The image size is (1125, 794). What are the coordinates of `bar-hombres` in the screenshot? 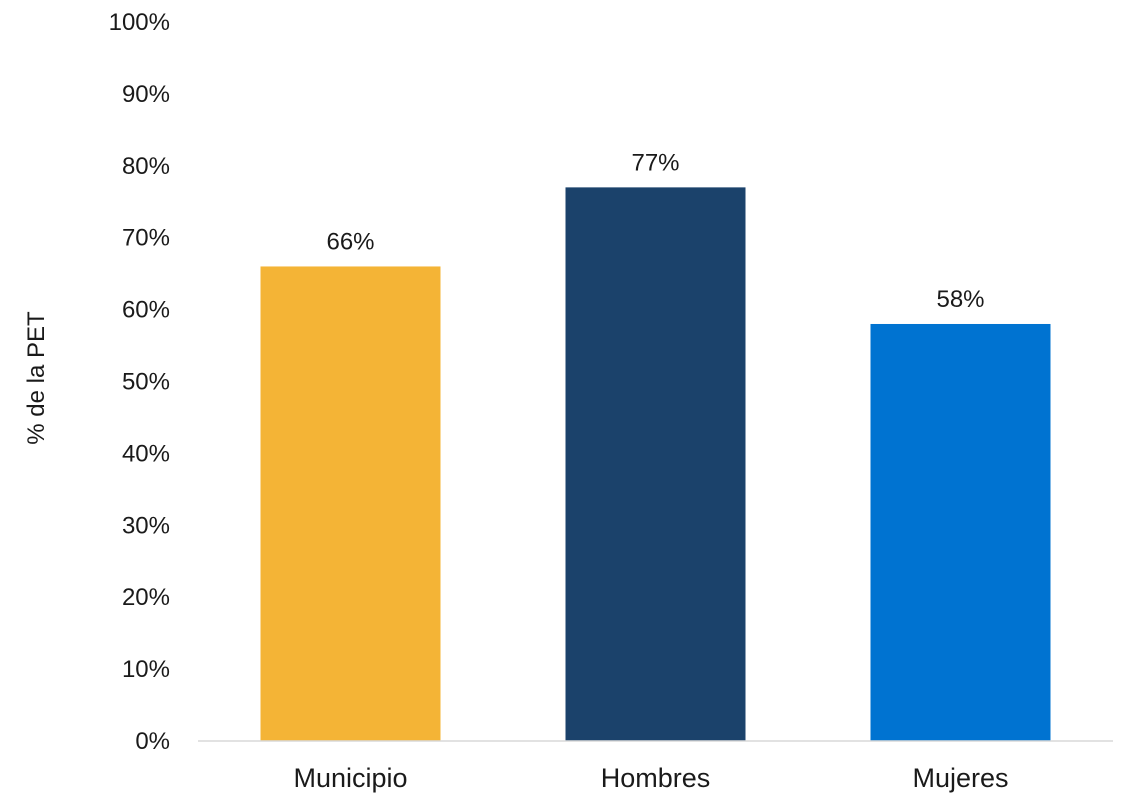 It's located at (656, 464).